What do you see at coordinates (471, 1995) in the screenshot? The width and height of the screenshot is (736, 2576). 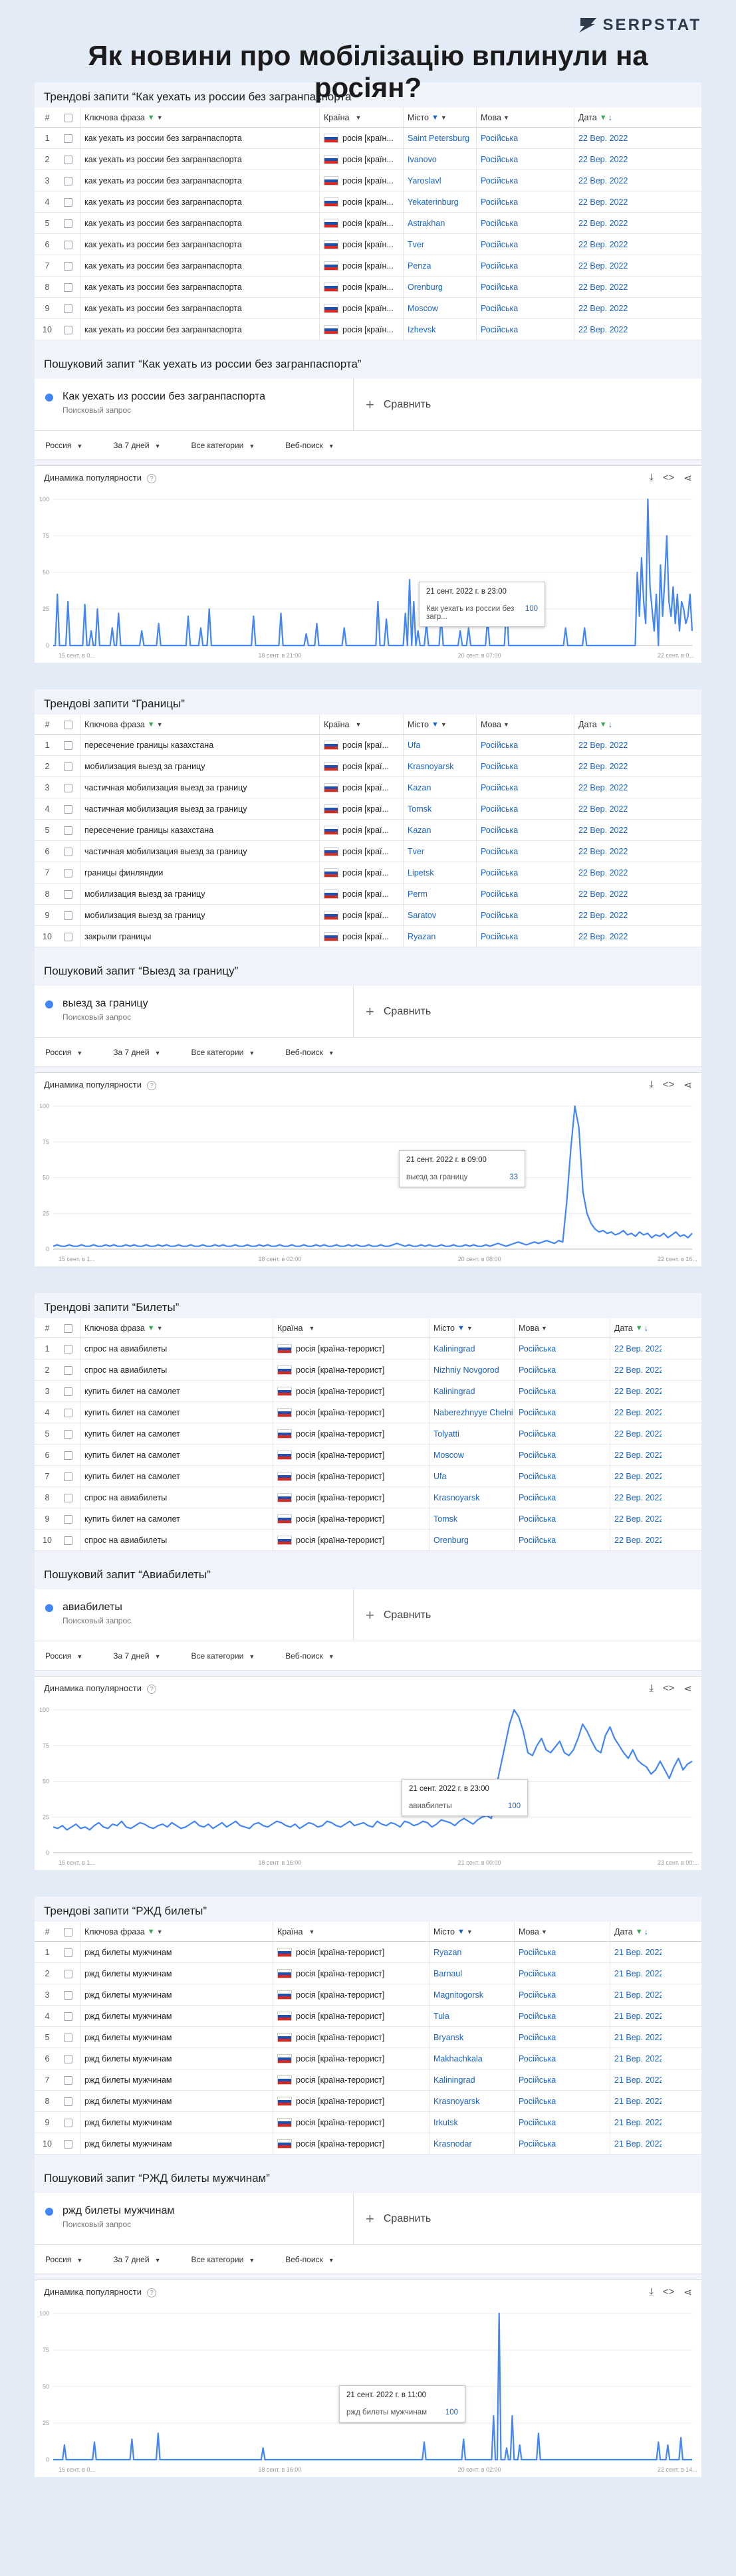 I see `city-link: Magnitogorsk` at bounding box center [471, 1995].